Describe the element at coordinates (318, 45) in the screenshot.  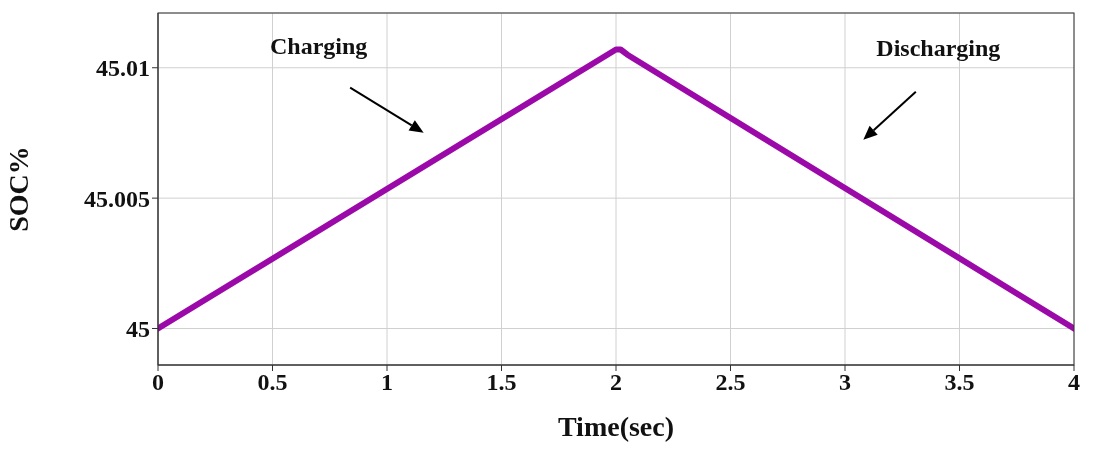
I see `annotation: Charging` at that location.